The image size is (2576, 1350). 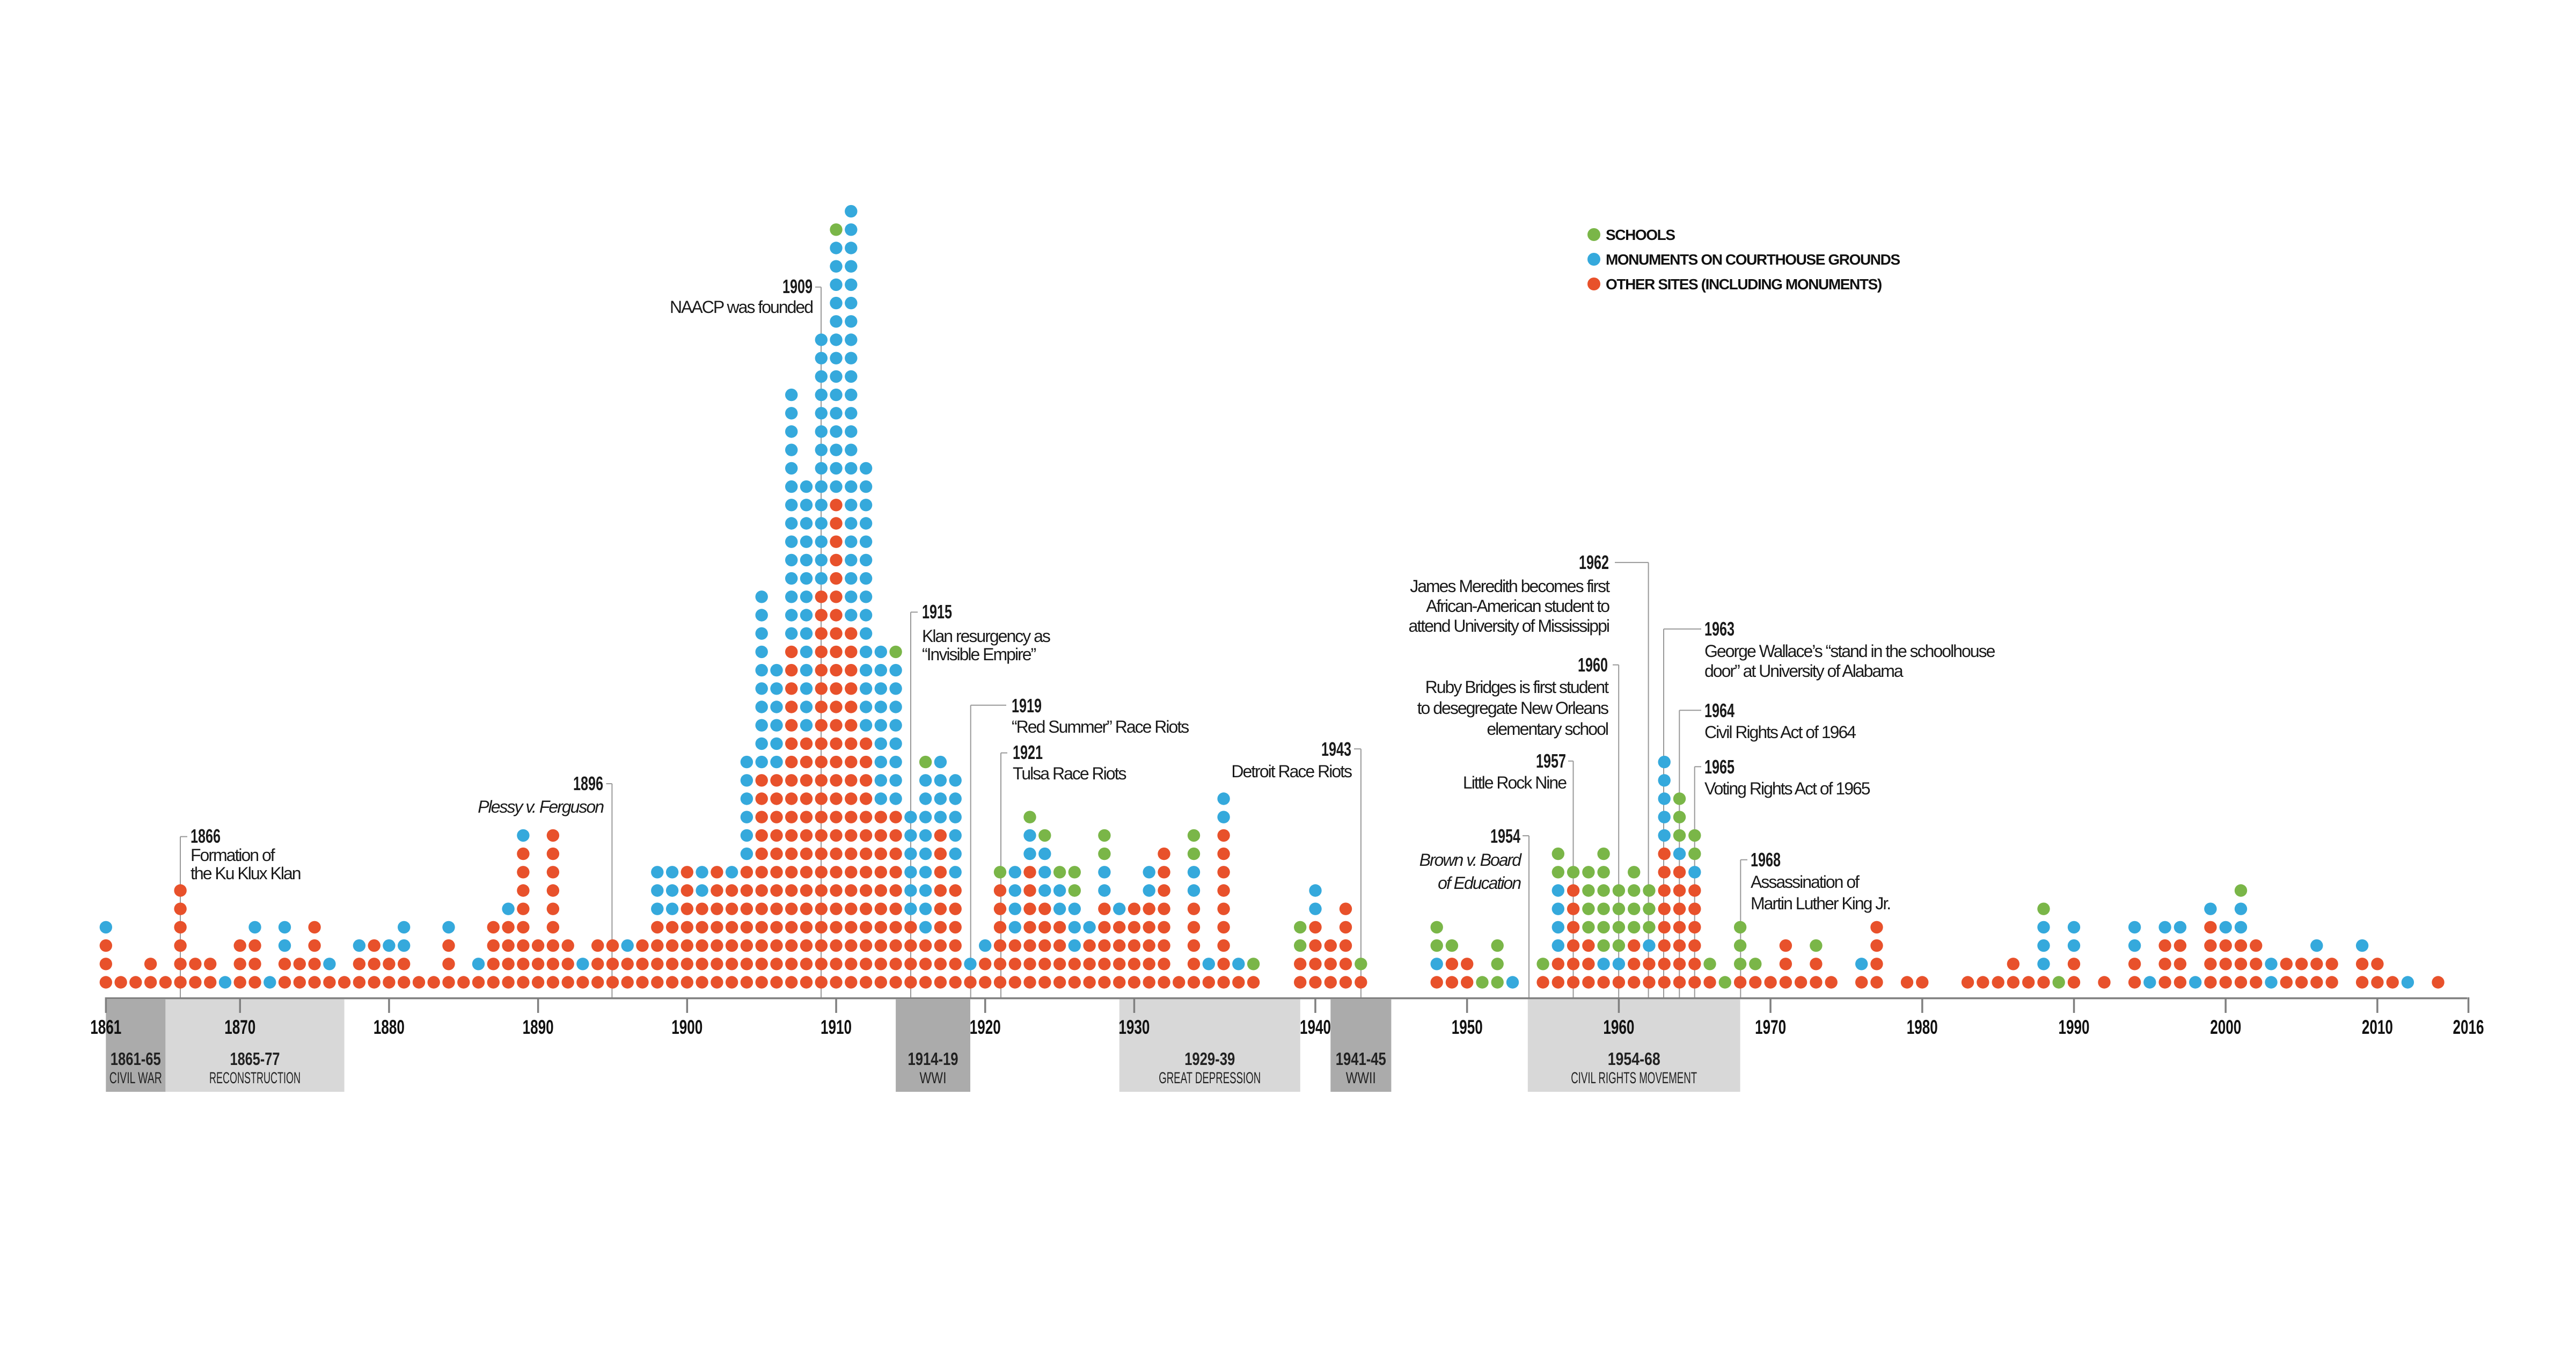 What do you see at coordinates (588, 783) in the screenshot?
I see `svg-text: 1896` at bounding box center [588, 783].